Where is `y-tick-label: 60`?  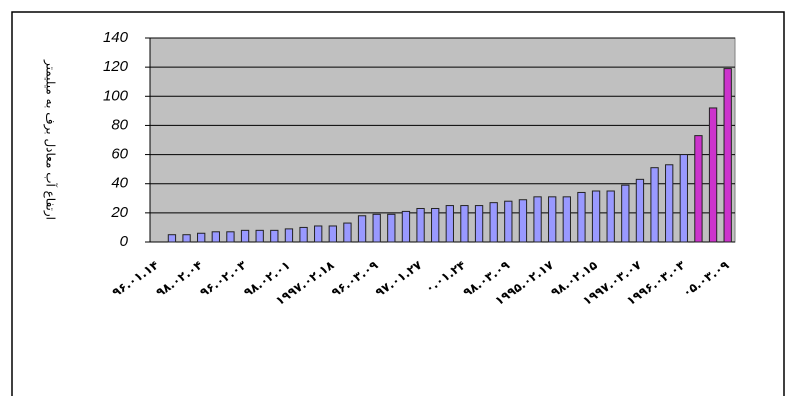 y-tick-label: 60 is located at coordinates (119, 154).